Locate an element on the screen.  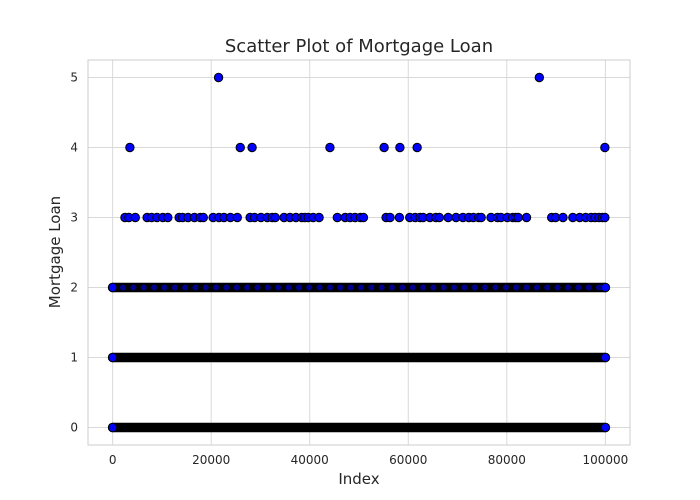
y-tick-label: 3 is located at coordinates (74, 218).